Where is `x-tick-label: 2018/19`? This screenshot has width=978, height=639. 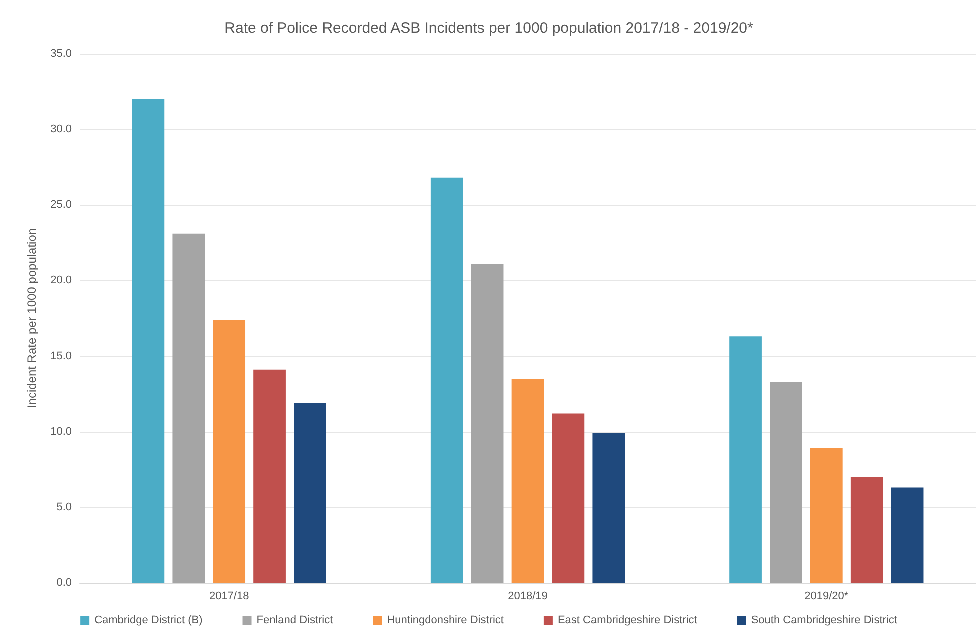 x-tick-label: 2018/19 is located at coordinates (528, 596).